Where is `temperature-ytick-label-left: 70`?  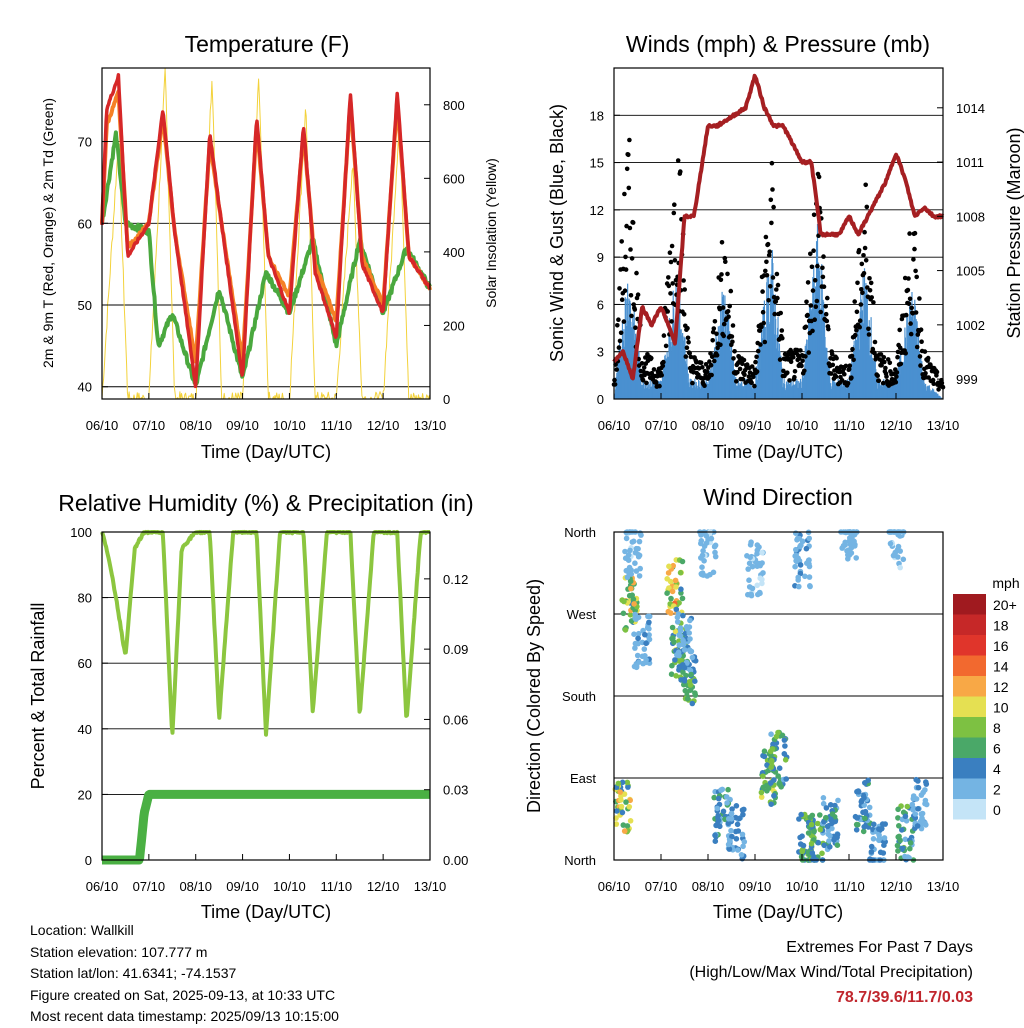 temperature-ytick-label-left: 70 is located at coordinates (85, 142).